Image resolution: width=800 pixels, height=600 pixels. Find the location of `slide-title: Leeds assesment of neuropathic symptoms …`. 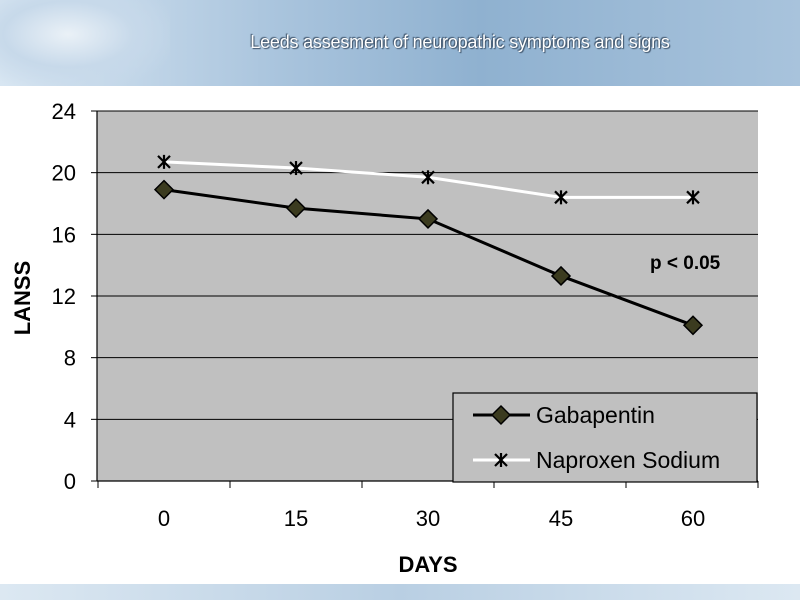

slide-title: Leeds assesment of neuropathic symptoms … is located at coordinates (460, 42).